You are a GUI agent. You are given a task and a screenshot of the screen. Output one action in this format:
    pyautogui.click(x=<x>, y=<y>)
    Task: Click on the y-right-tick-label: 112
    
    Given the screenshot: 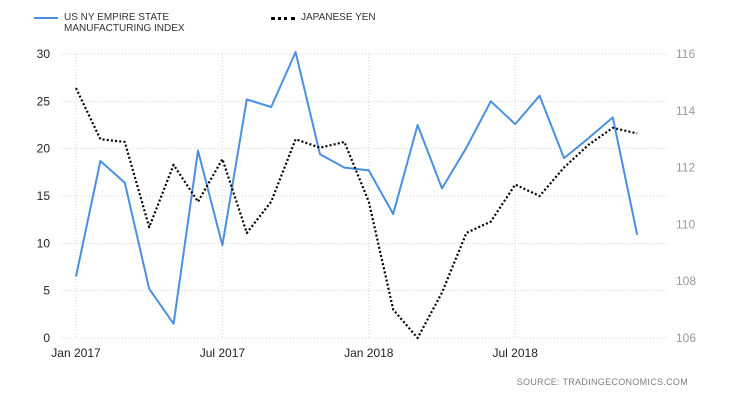 What is the action you would take?
    pyautogui.click(x=685, y=168)
    